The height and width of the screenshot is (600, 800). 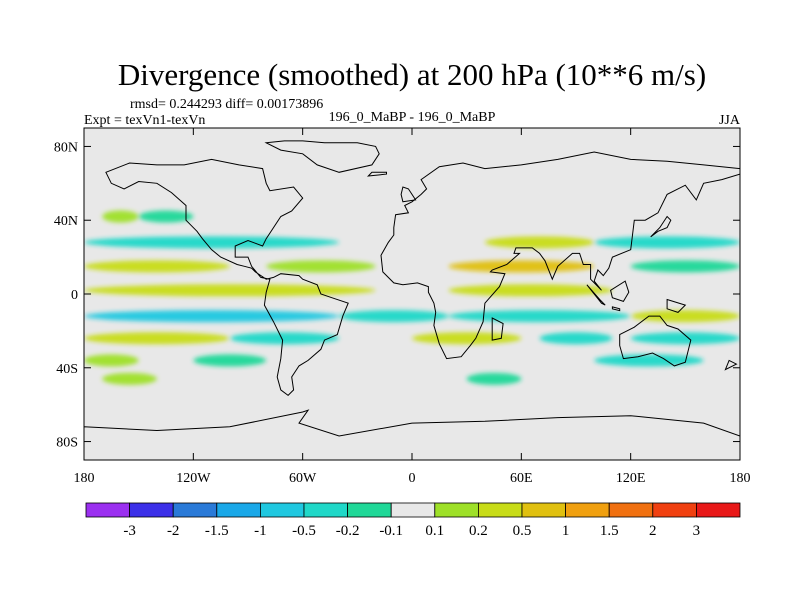 What do you see at coordinates (144, 120) in the screenshot?
I see `expt-label: Expt = texVn1-texVn` at bounding box center [144, 120].